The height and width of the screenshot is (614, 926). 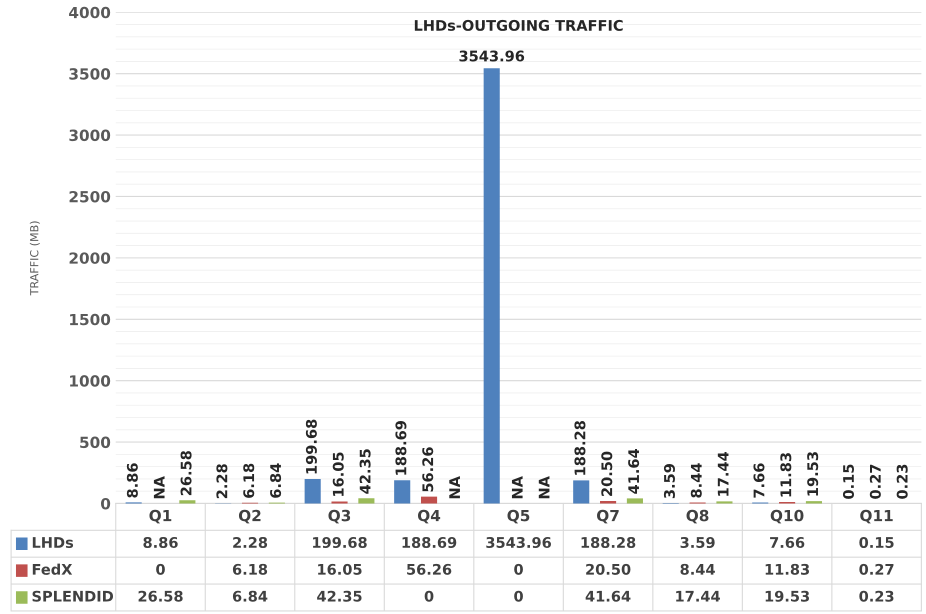 What do you see at coordinates (518, 25) in the screenshot?
I see `chart-title: LHDs-OUTGOING TRAFFIC` at bounding box center [518, 25].